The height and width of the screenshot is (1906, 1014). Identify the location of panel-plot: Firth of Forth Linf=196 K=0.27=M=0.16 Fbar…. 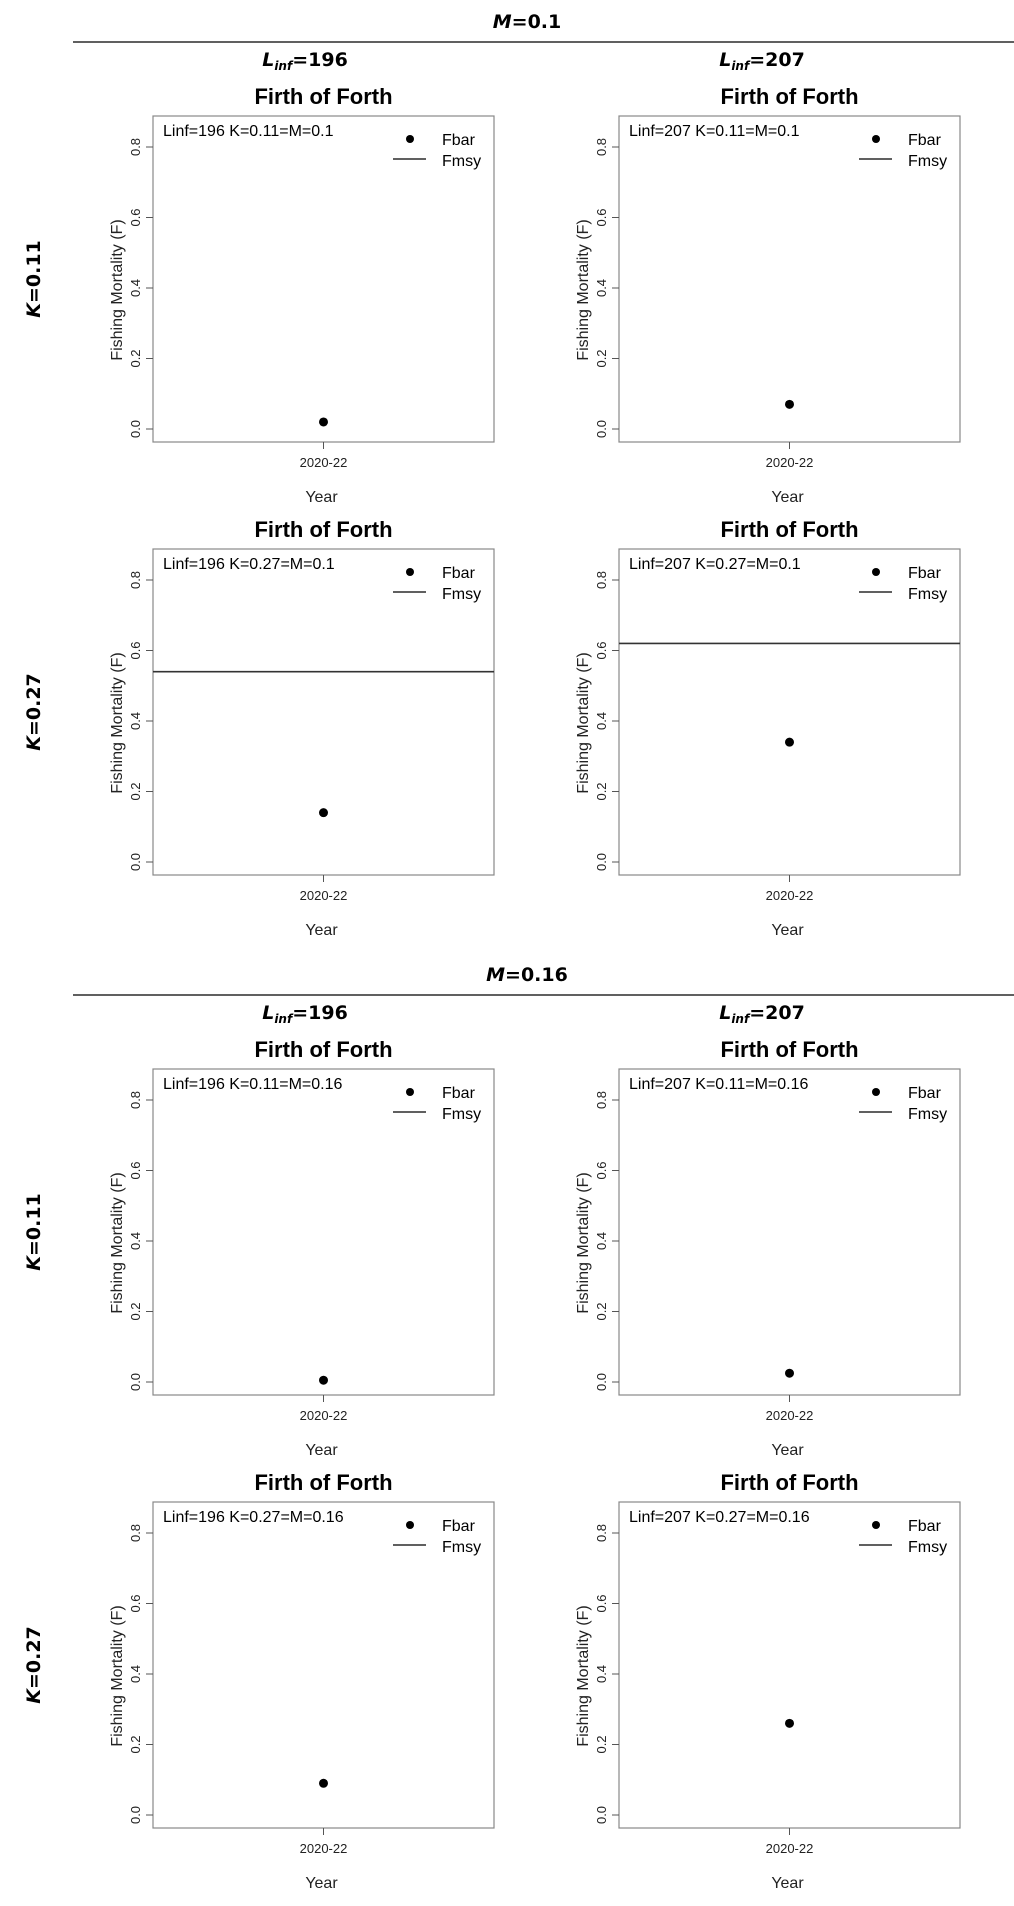
(302, 1681).